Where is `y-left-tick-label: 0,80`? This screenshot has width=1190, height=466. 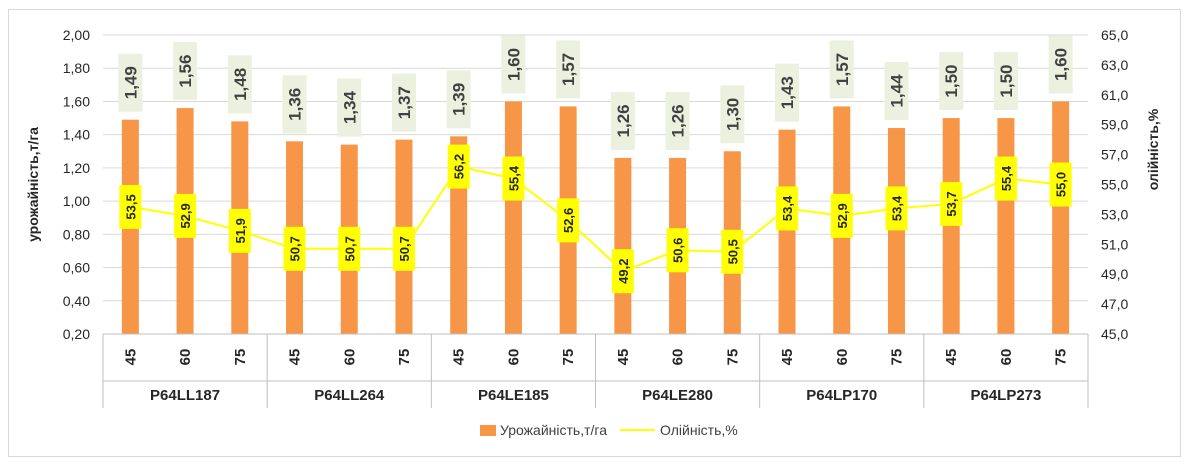
y-left-tick-label: 0,80 is located at coordinates (76, 234).